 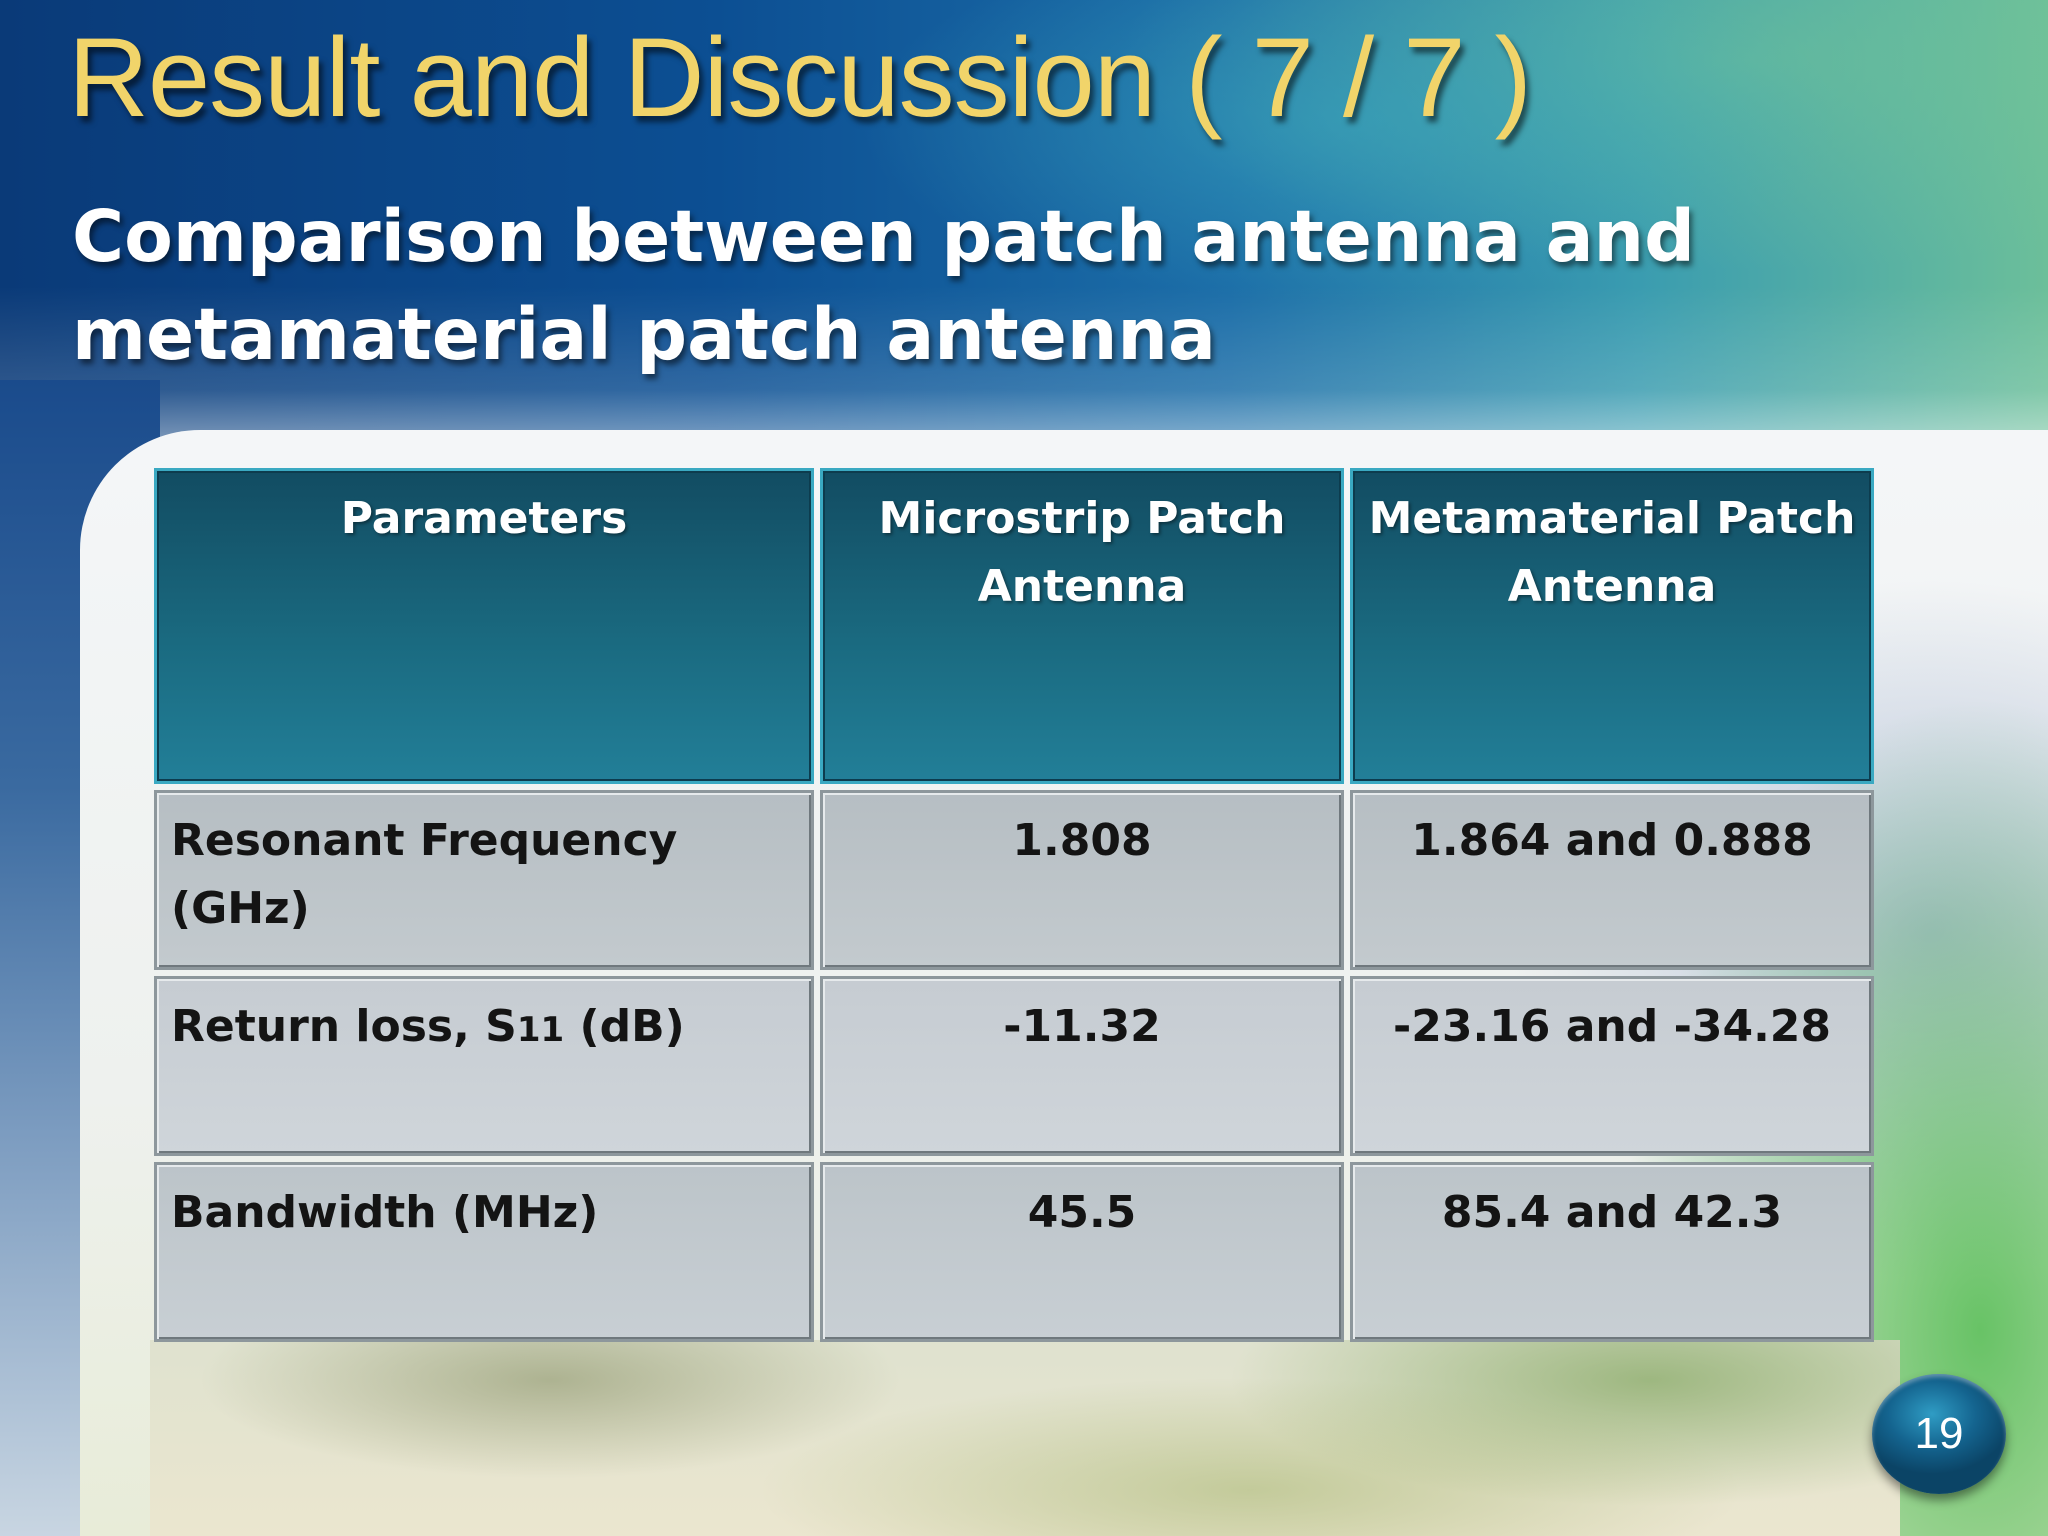 I want to click on header-microstrip: Microstrip Patch Antenna, so click(x=1082, y=626).